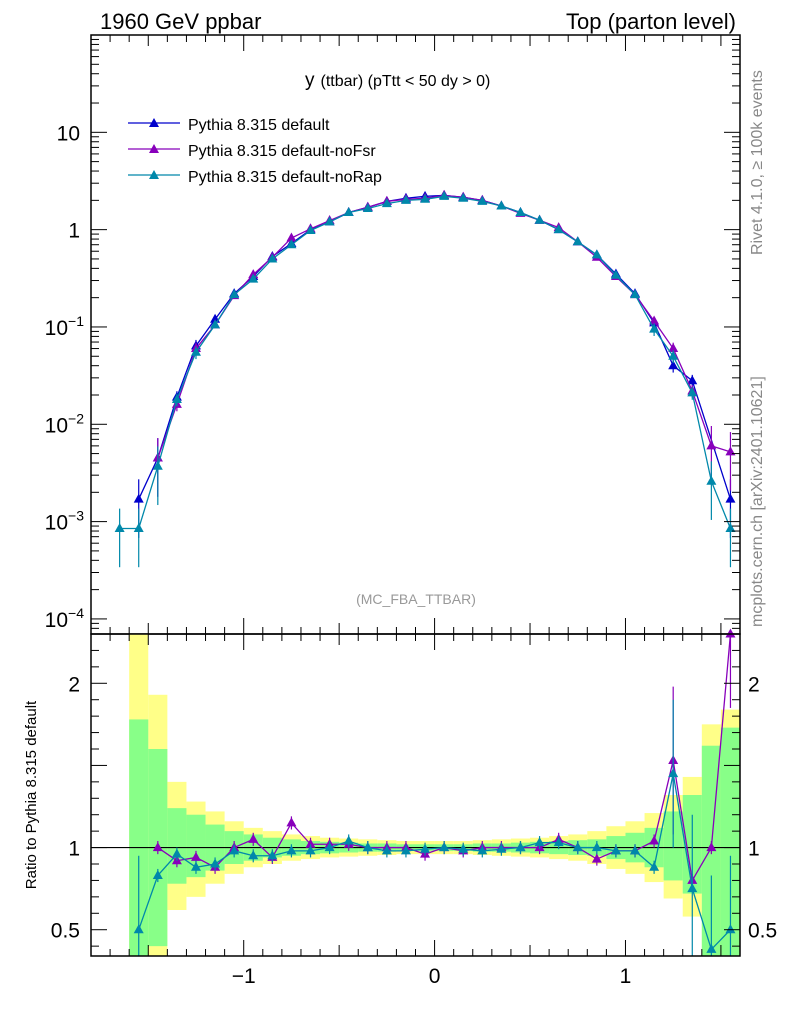  Describe the element at coordinates (74, 231) in the screenshot. I see `main-ytick-label: 1` at that location.